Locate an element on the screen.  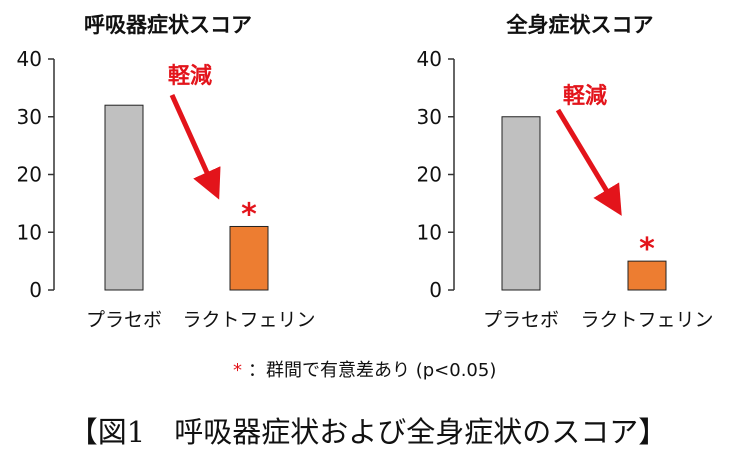
footnote-mark: * is located at coordinates (237, 370).